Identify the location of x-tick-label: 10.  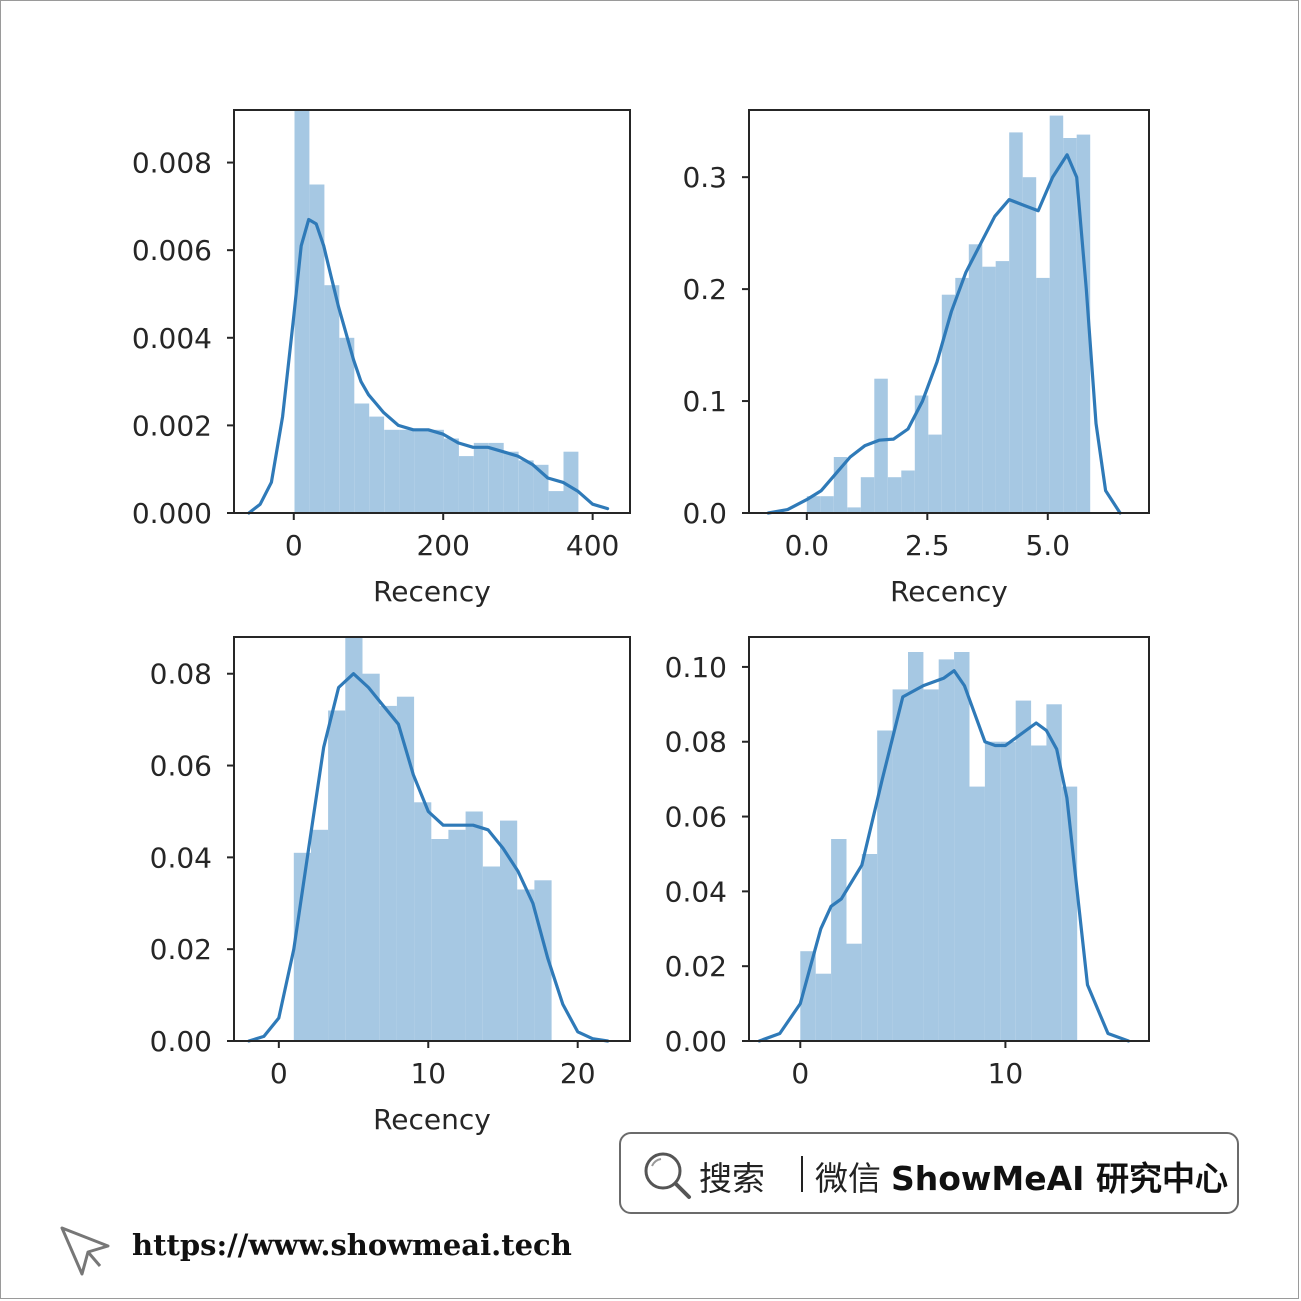
(1006, 1073).